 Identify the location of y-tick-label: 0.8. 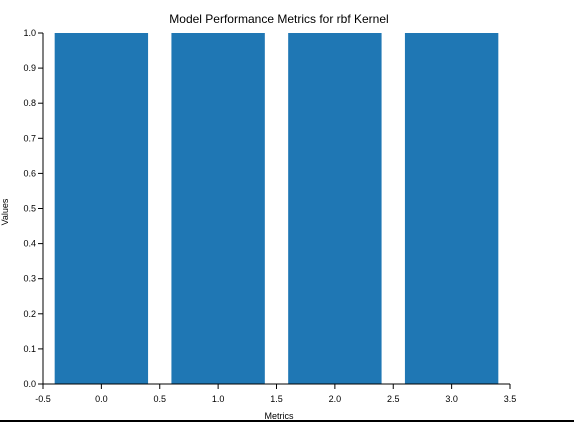
(29, 103).